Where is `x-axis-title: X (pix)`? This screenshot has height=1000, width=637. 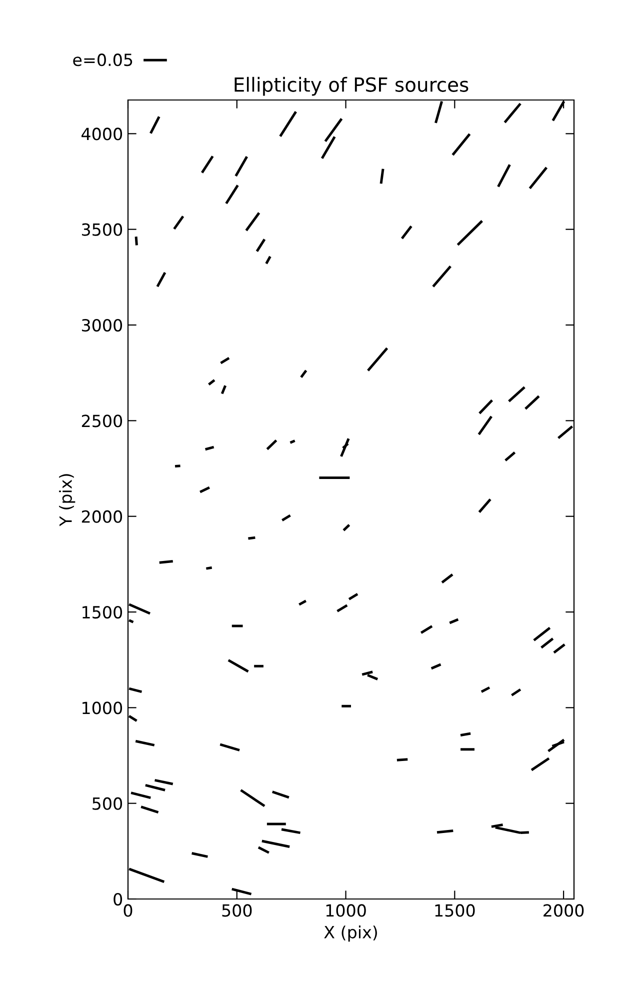 x-axis-title: X (pix) is located at coordinates (350, 934).